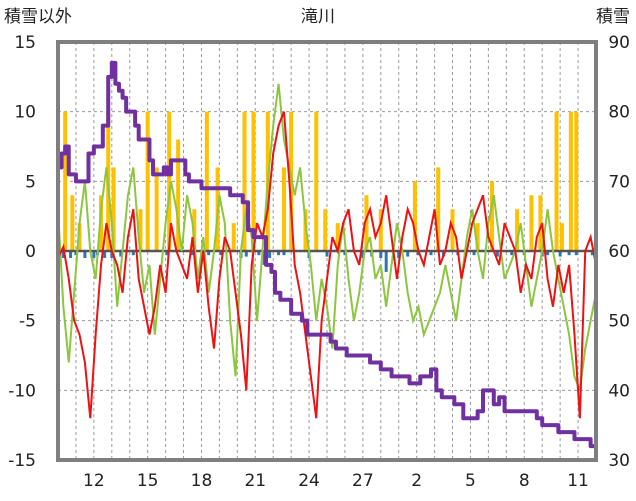 This screenshot has width=636, height=501. I want to click on left-tick-label: -10, so click(22, 391).